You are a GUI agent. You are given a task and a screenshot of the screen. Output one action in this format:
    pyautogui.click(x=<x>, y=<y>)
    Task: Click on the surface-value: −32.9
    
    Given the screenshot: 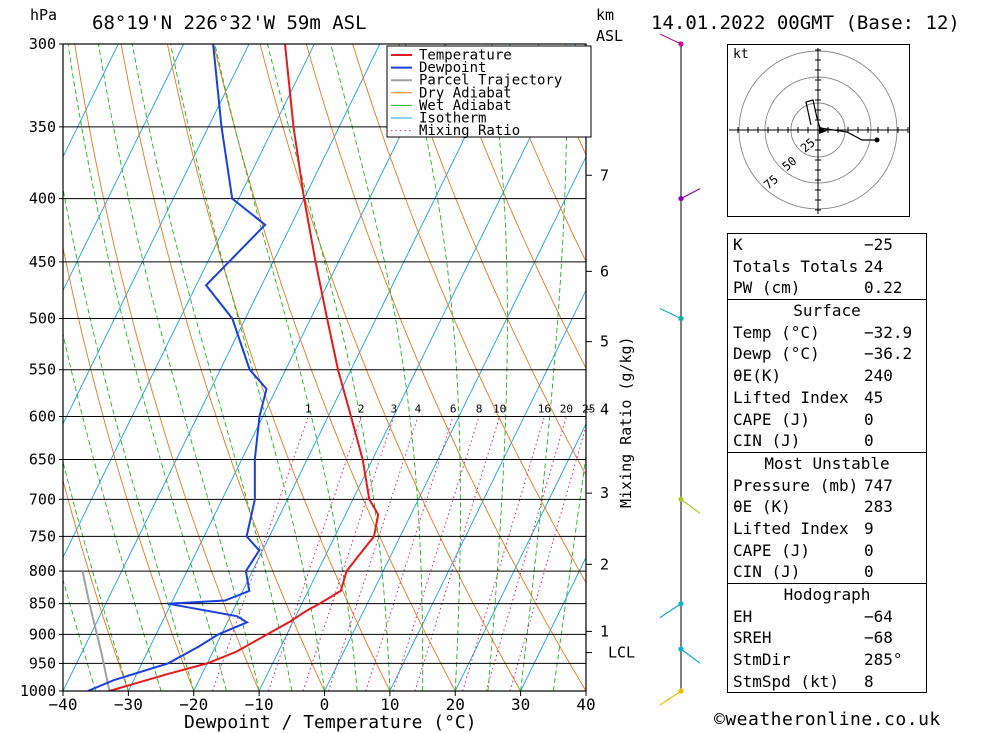 What is the action you would take?
    pyautogui.click(x=888, y=332)
    